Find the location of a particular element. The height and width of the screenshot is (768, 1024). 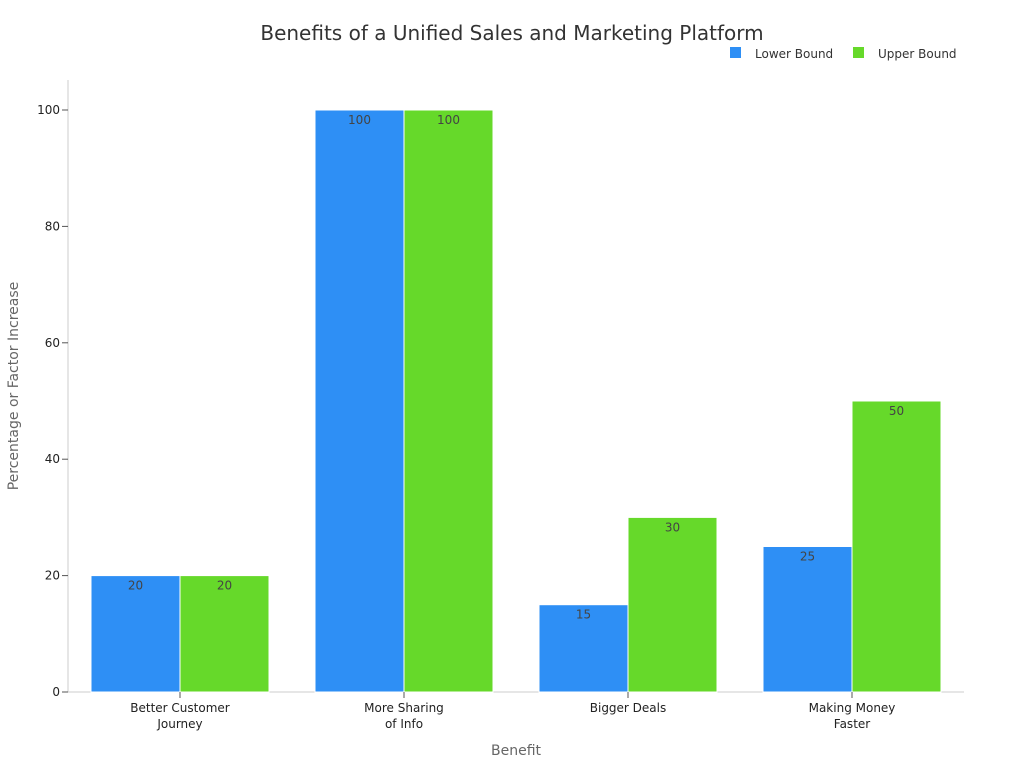

x-axis-title: Benefit is located at coordinates (516, 751).